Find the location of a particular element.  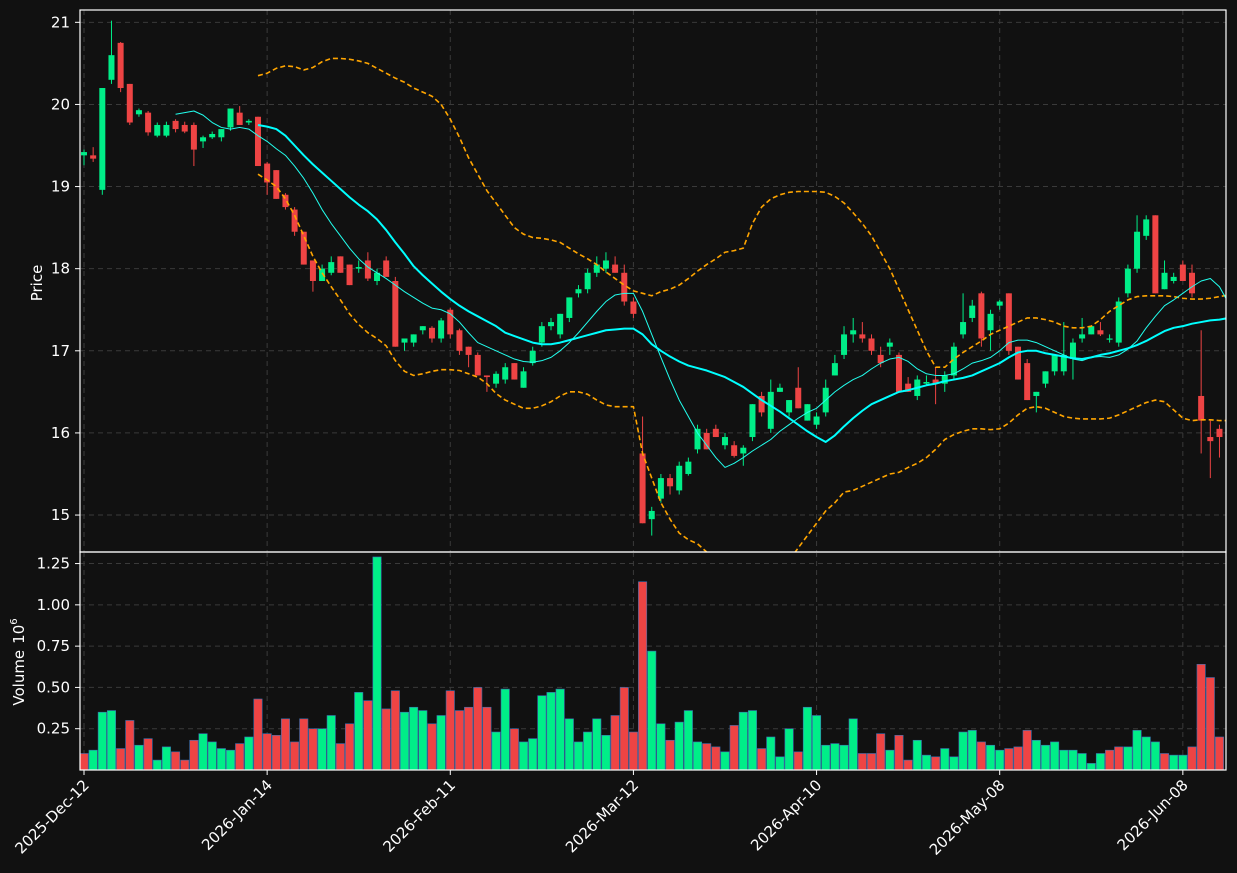

price-tick-label: 15 is located at coordinates (60, 515).